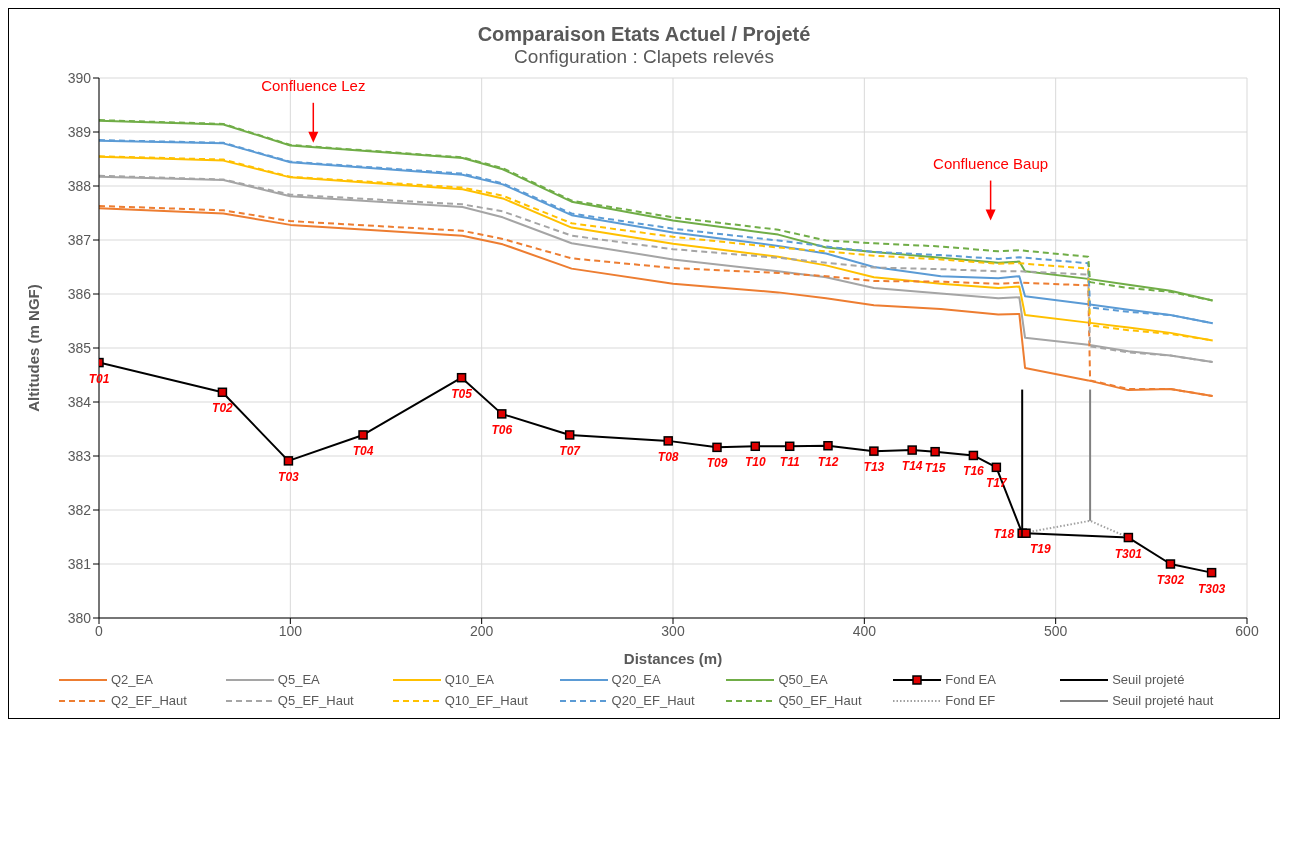 This screenshot has height=841, width=1293. Describe the element at coordinates (481, 630) in the screenshot. I see `x-tick-label: 200` at that location.